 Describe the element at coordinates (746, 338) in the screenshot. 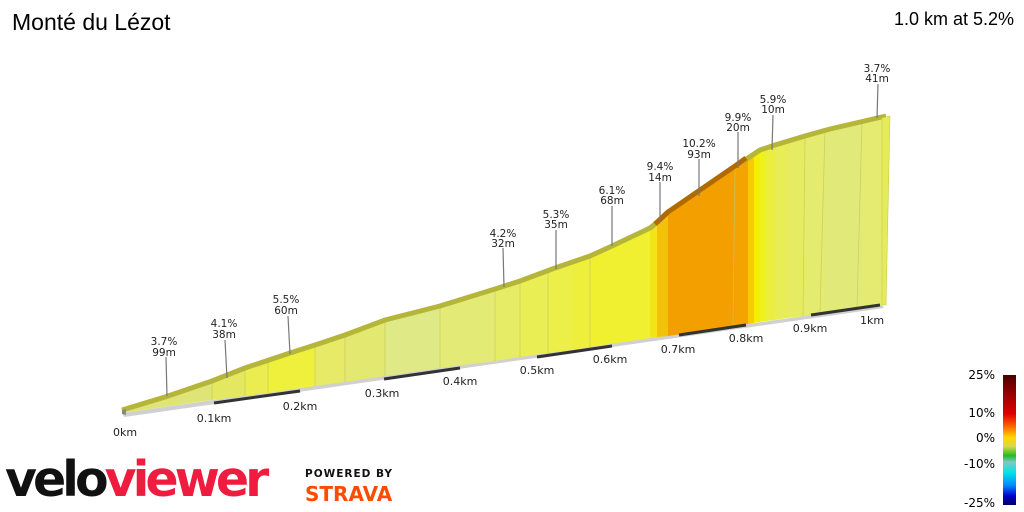

I see `svg-text: 0.8km` at that location.